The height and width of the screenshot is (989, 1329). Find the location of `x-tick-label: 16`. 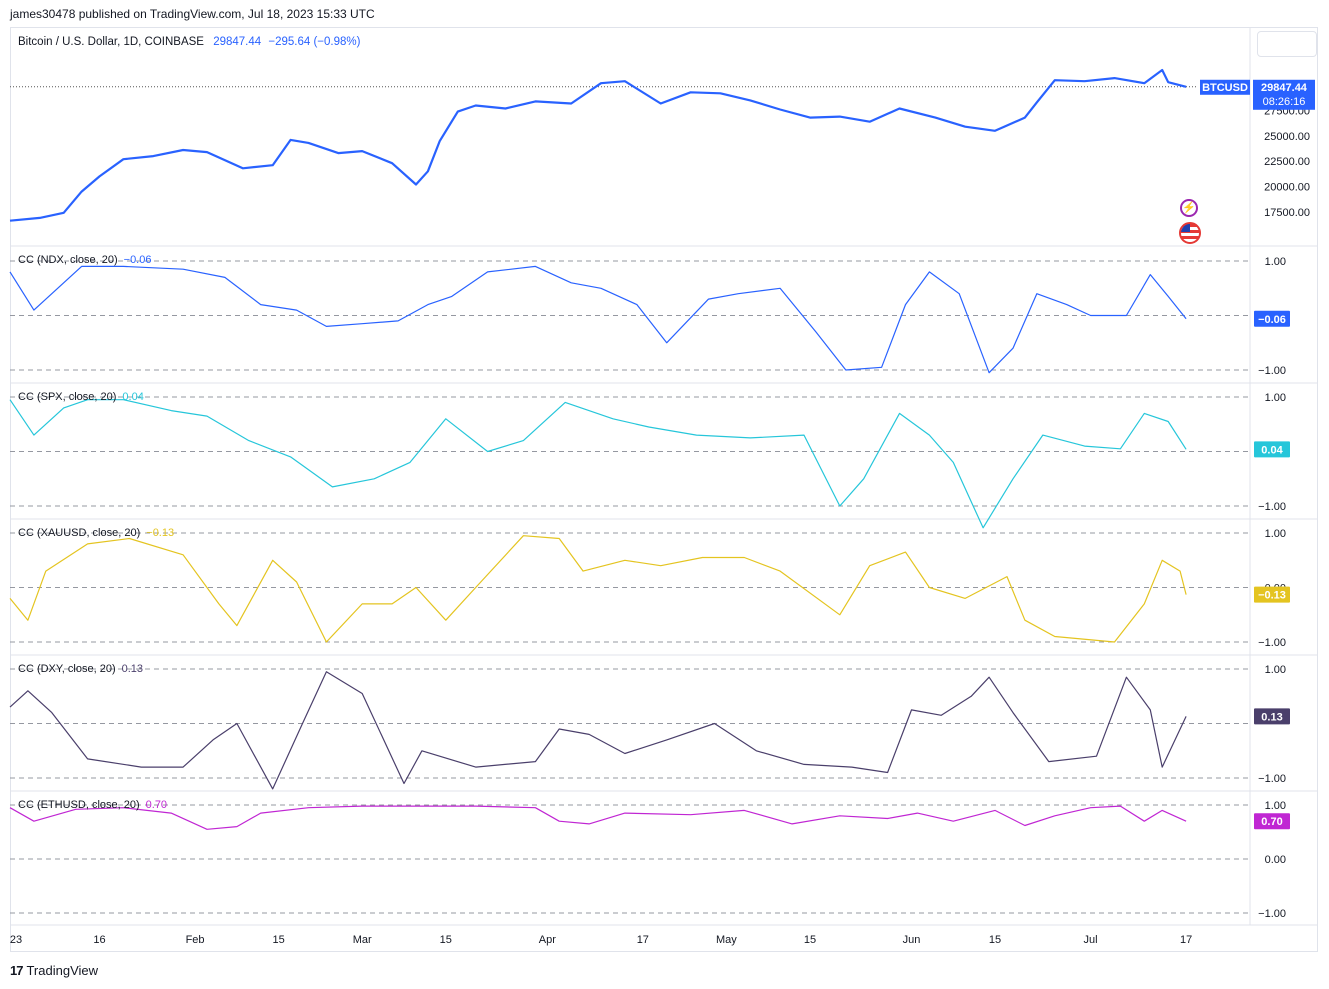

x-tick-label: 16 is located at coordinates (99, 940).